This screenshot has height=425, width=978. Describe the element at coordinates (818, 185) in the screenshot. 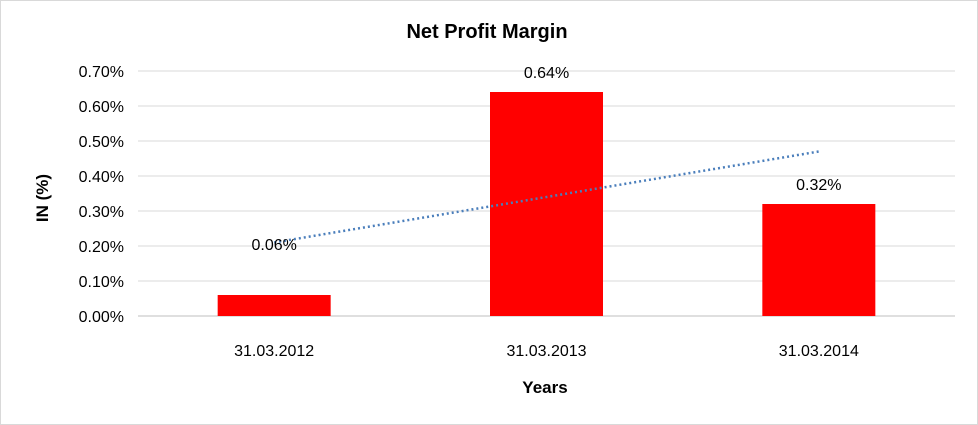

I see `data-label: 0.32%` at that location.